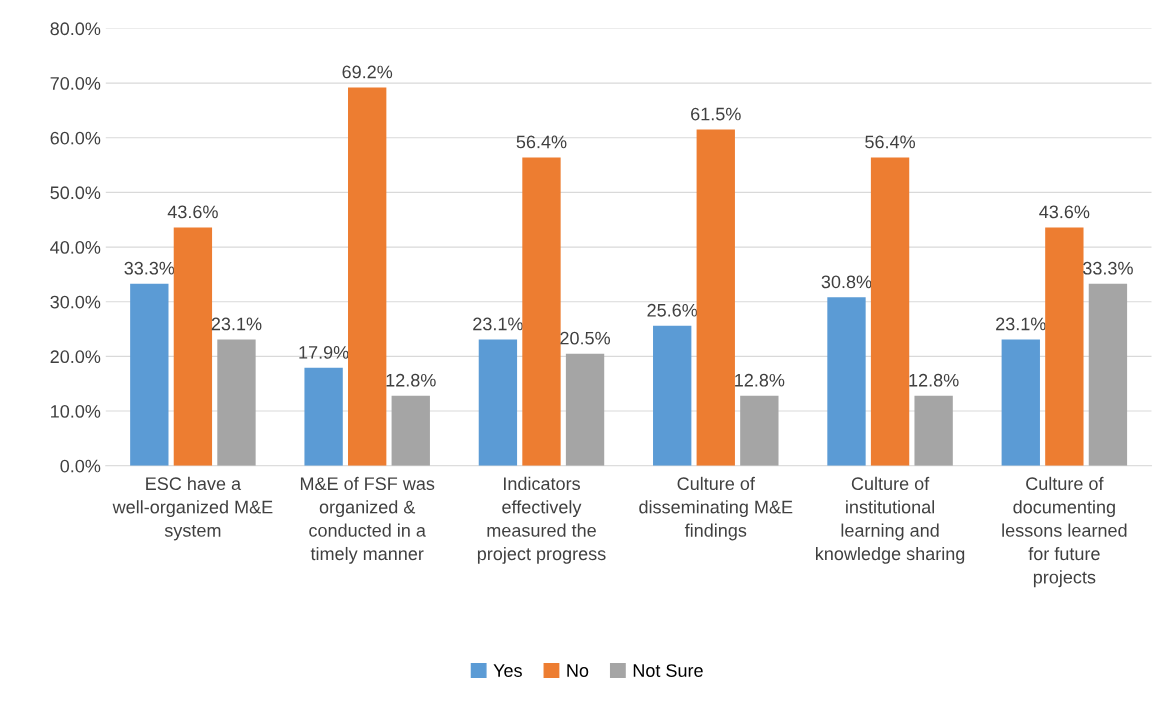 This screenshot has width=1175, height=711. What do you see at coordinates (75, 357) in the screenshot?
I see `y-tick-label: 20.0%` at bounding box center [75, 357].